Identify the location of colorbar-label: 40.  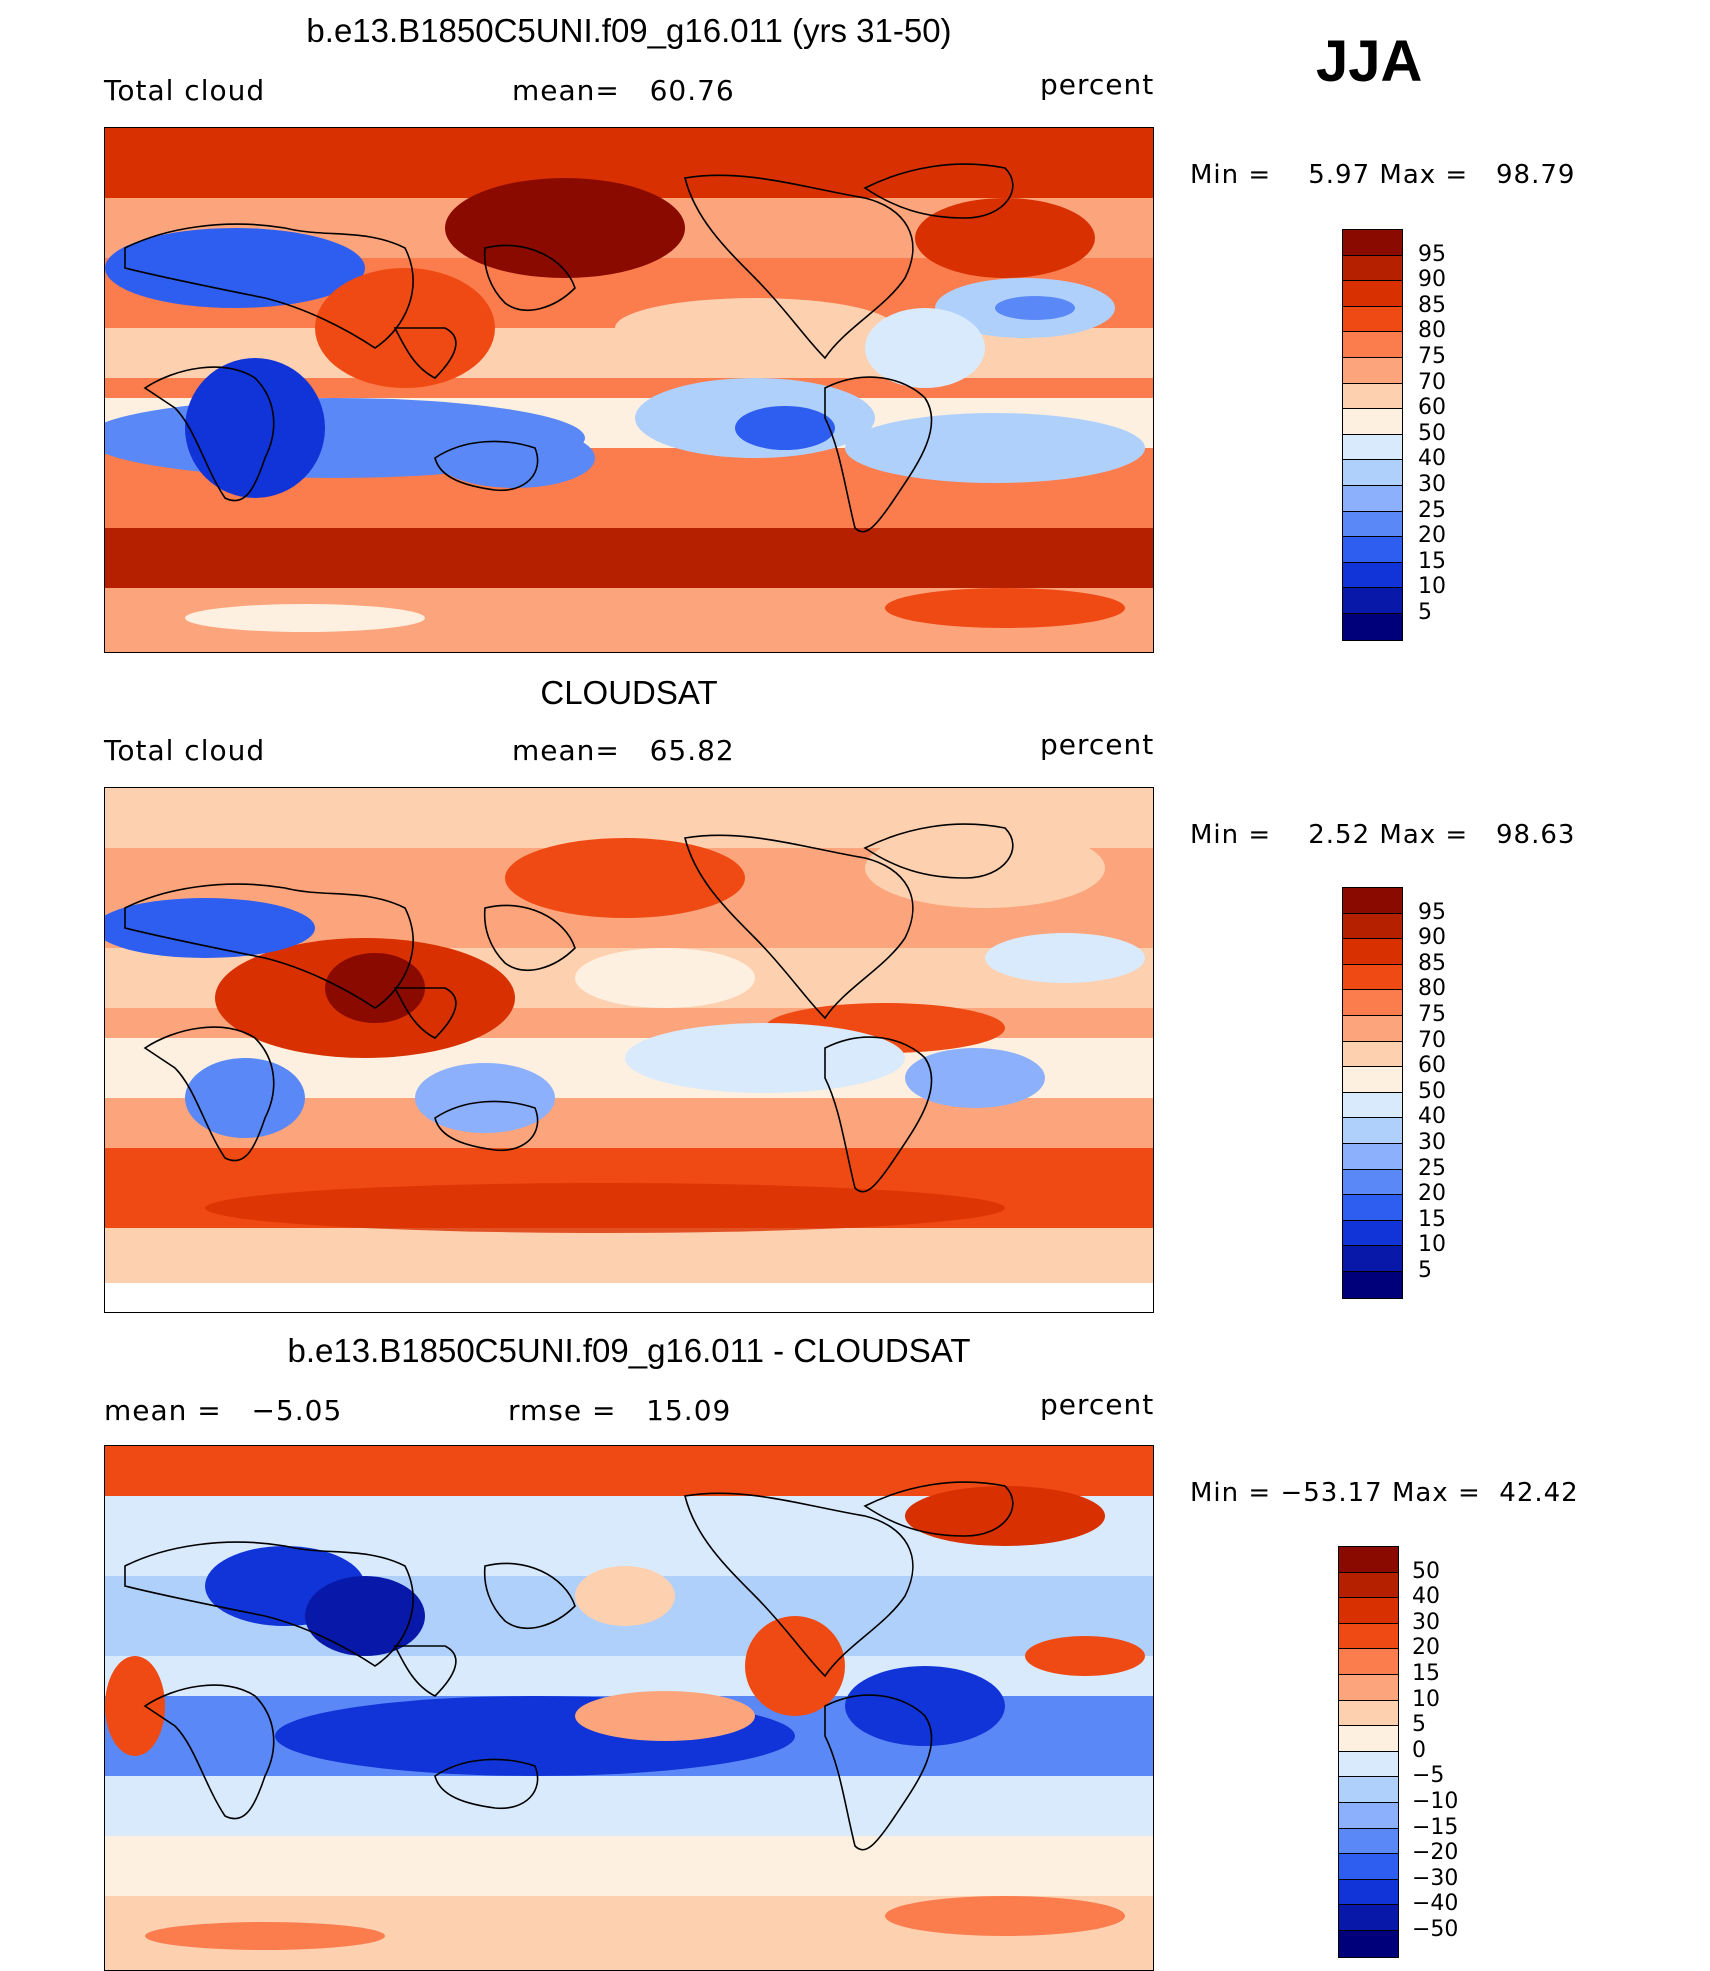
(1432, 1117).